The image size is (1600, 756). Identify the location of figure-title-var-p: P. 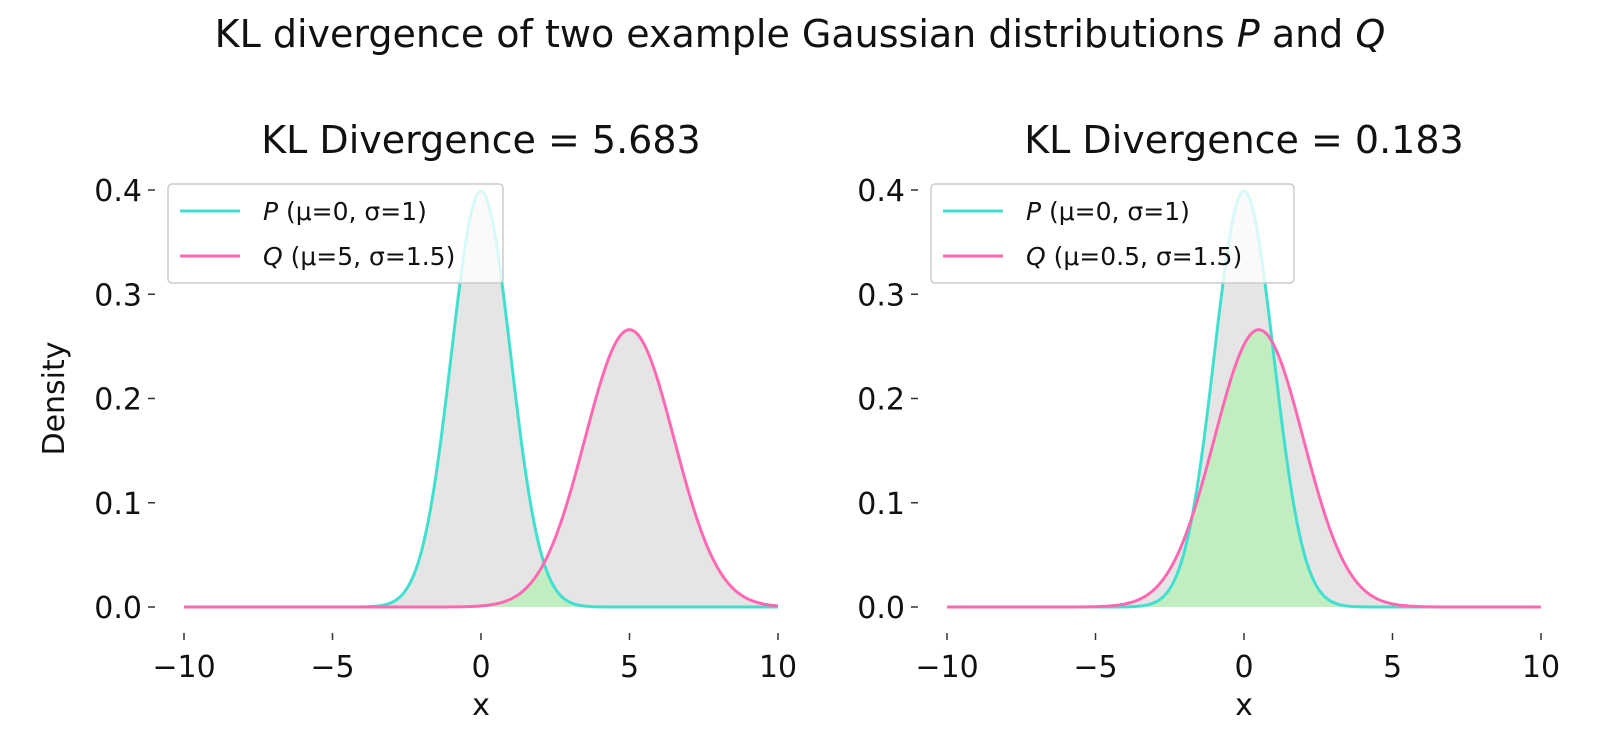
(1248, 34).